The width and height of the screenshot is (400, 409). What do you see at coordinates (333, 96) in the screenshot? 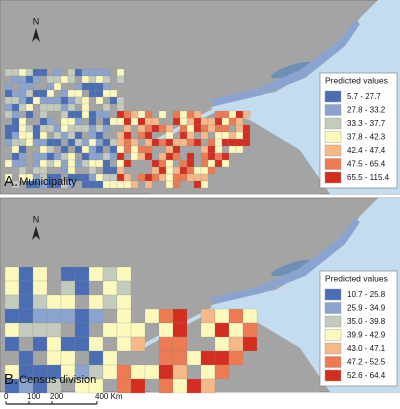
I see `legend-swatch` at bounding box center [333, 96].